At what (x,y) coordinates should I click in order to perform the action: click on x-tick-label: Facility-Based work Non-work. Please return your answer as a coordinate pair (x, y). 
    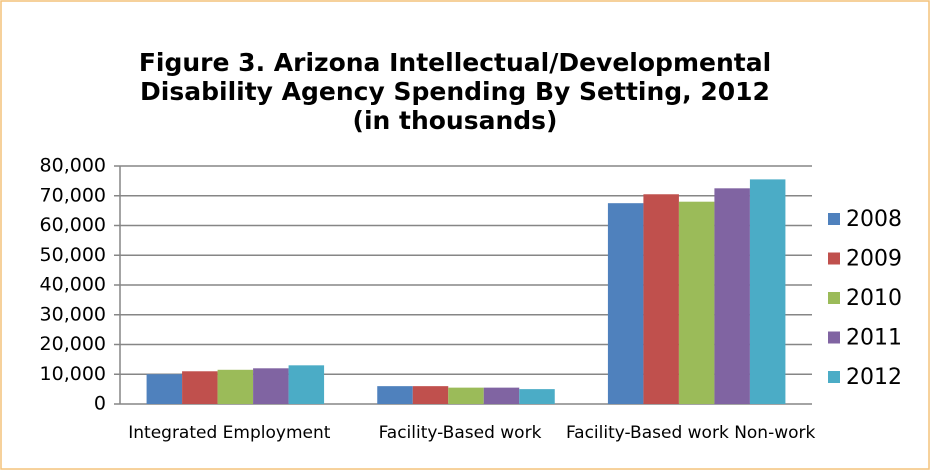
    Looking at the image, I should click on (691, 433).